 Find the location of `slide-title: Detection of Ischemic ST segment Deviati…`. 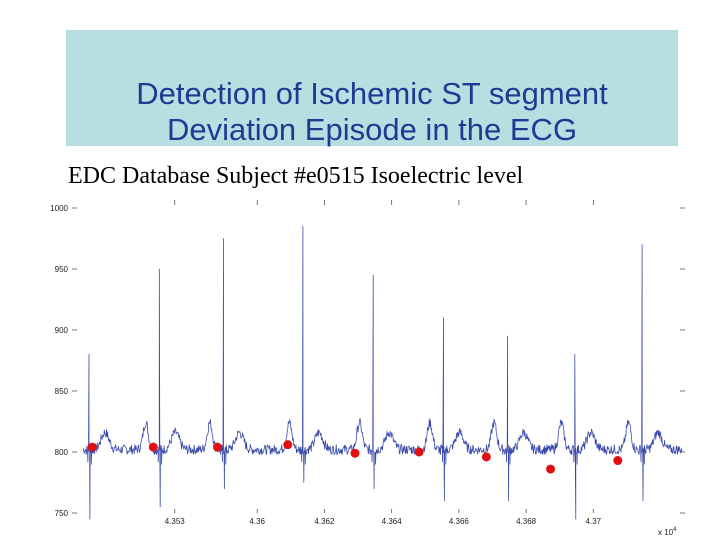

slide-title: Detection of Ischemic ST segment Deviati… is located at coordinates (372, 112).